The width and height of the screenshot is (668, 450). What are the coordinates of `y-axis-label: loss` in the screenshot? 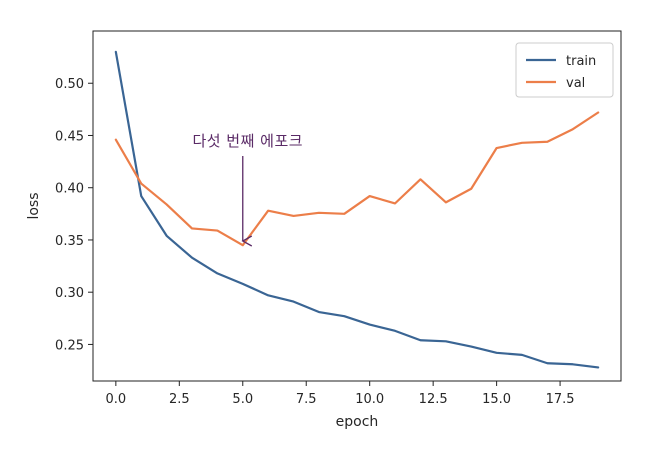 It's located at (34, 205).